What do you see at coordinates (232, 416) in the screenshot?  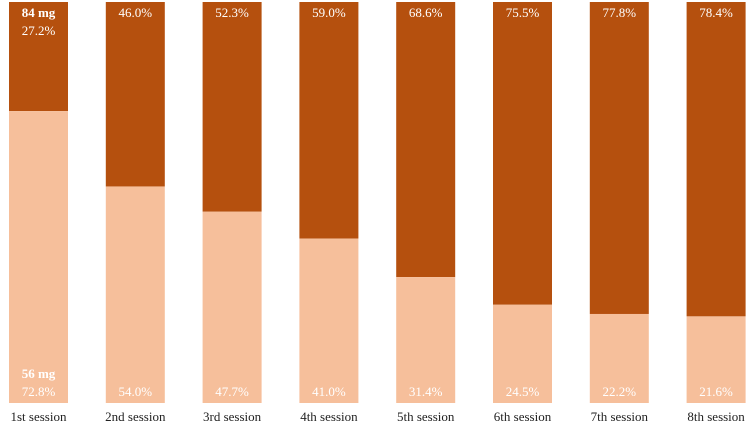 I see `x-tick-label-3: 3rd session` at bounding box center [232, 416].